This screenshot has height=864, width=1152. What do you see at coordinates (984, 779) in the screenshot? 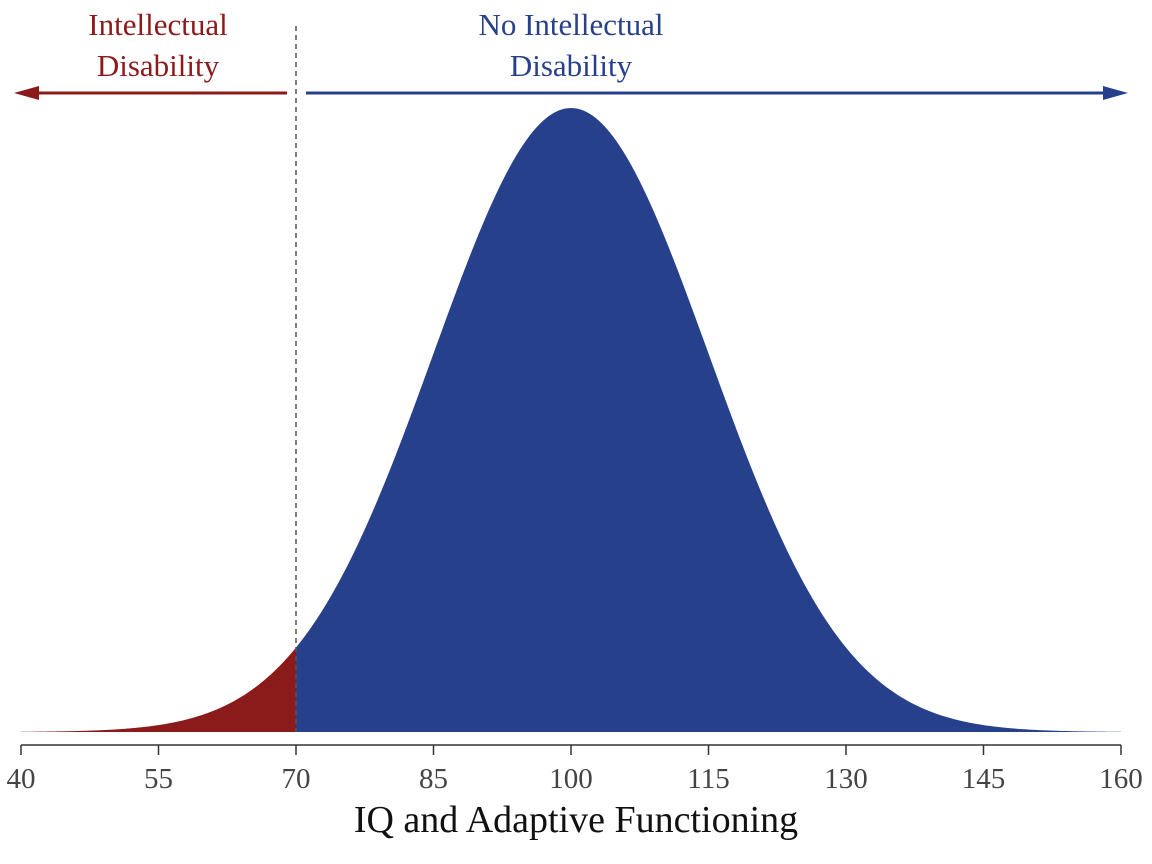
I see `x-tick-label: 145` at bounding box center [984, 779].